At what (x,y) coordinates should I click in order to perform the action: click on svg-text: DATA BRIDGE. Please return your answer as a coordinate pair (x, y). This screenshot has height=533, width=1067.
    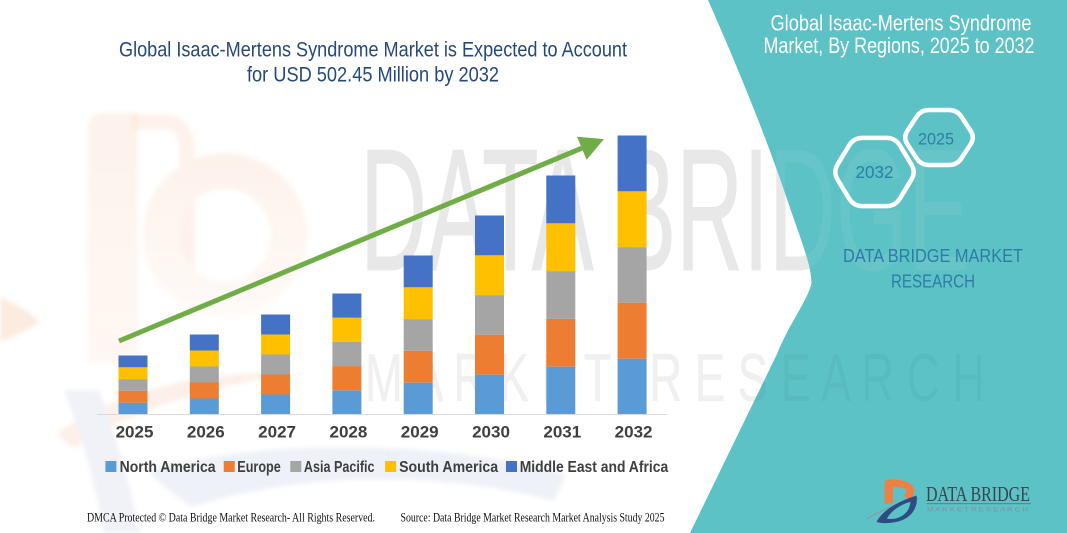
    Looking at the image, I should click on (978, 494).